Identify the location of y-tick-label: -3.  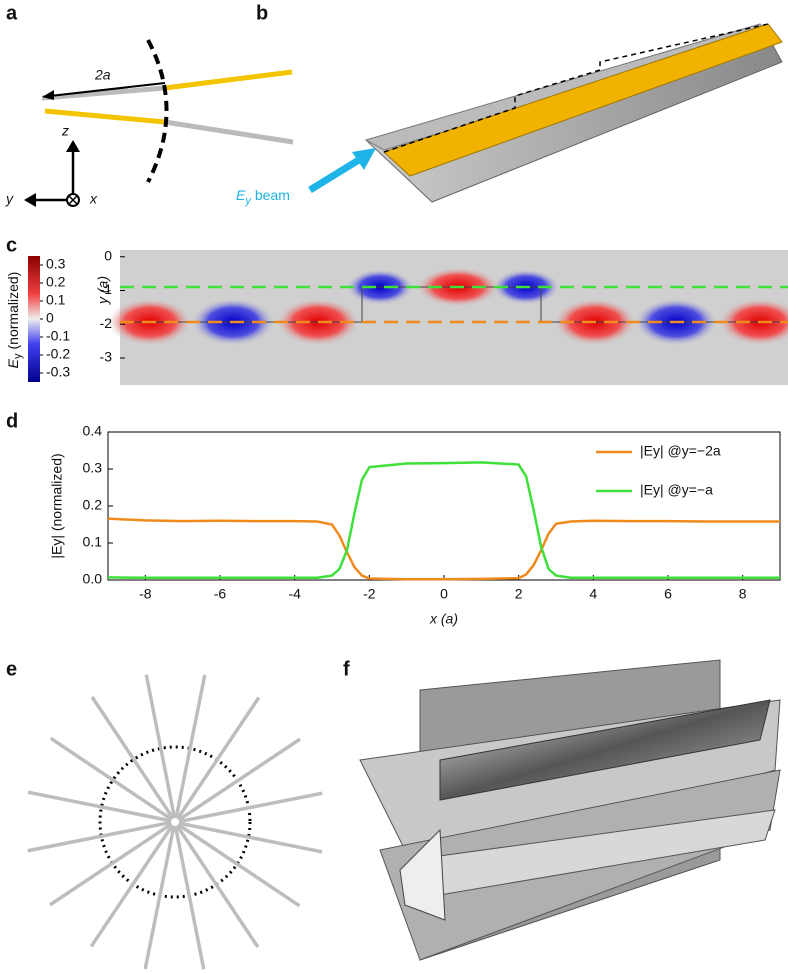
(106, 357).